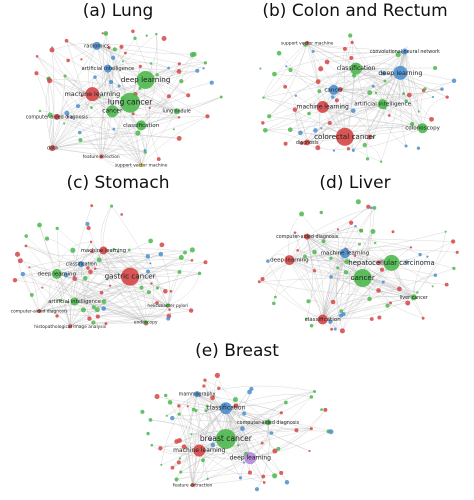 This screenshot has width=474, height=500. I want to click on node-label: feature extraction, so click(193, 486).